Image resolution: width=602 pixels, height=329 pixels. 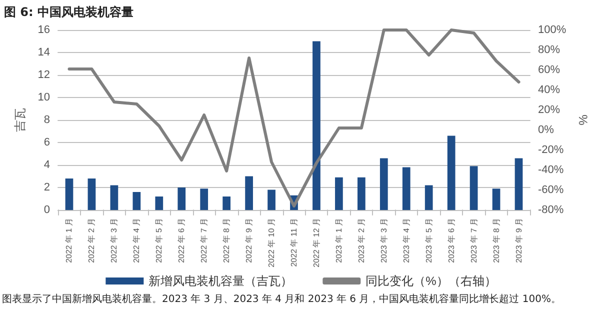 I want to click on y-axis-title: 吉瓦, so click(x=20, y=120).